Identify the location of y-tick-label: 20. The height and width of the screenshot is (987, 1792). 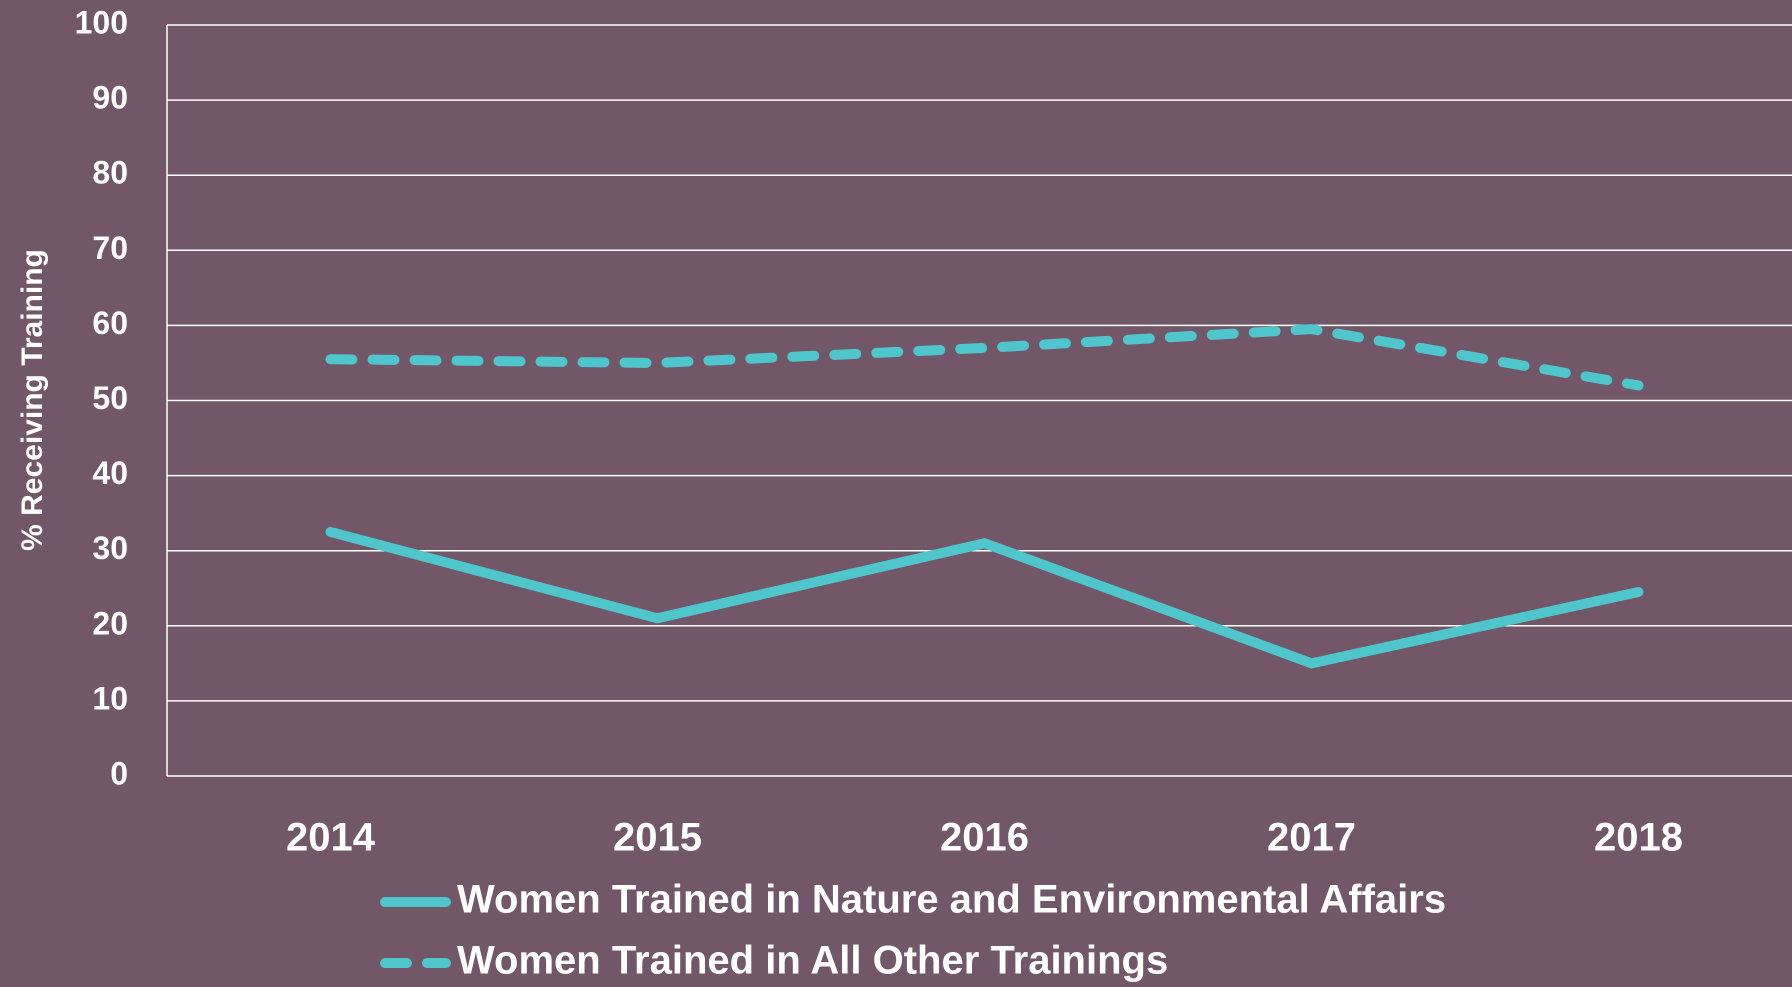
(110, 623).